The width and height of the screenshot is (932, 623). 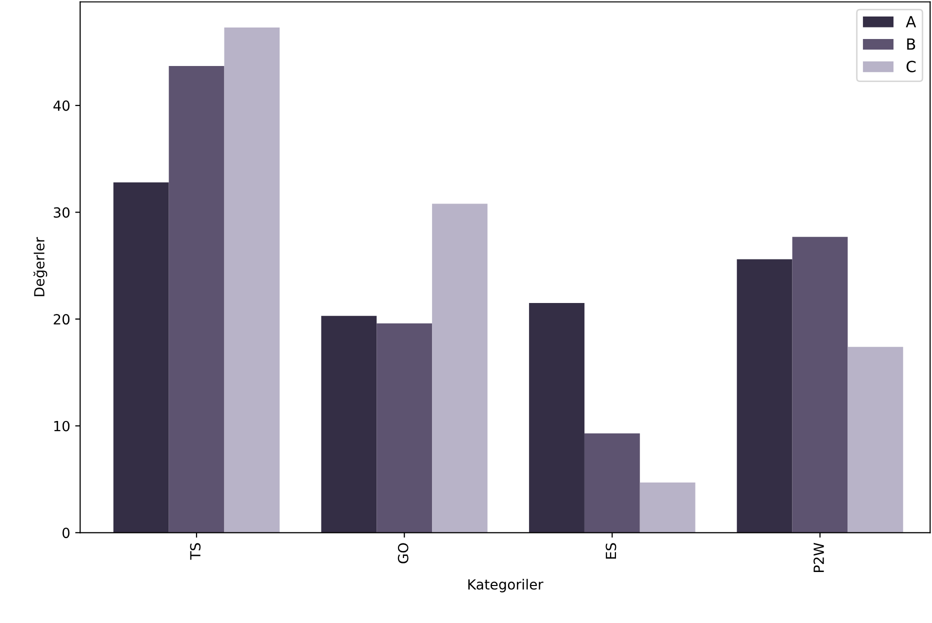 What do you see at coordinates (611, 551) in the screenshot?
I see `x-tick-label: ES` at bounding box center [611, 551].